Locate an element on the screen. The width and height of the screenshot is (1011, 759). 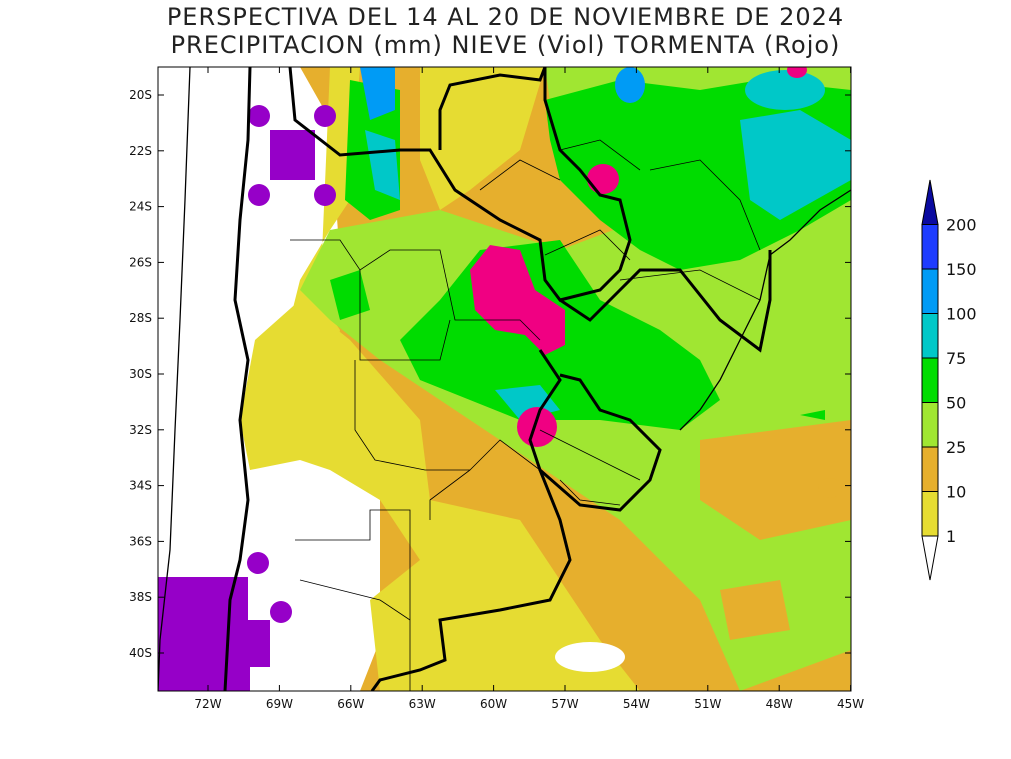
field-1-10-bolivia is located at coordinates (482, 138).